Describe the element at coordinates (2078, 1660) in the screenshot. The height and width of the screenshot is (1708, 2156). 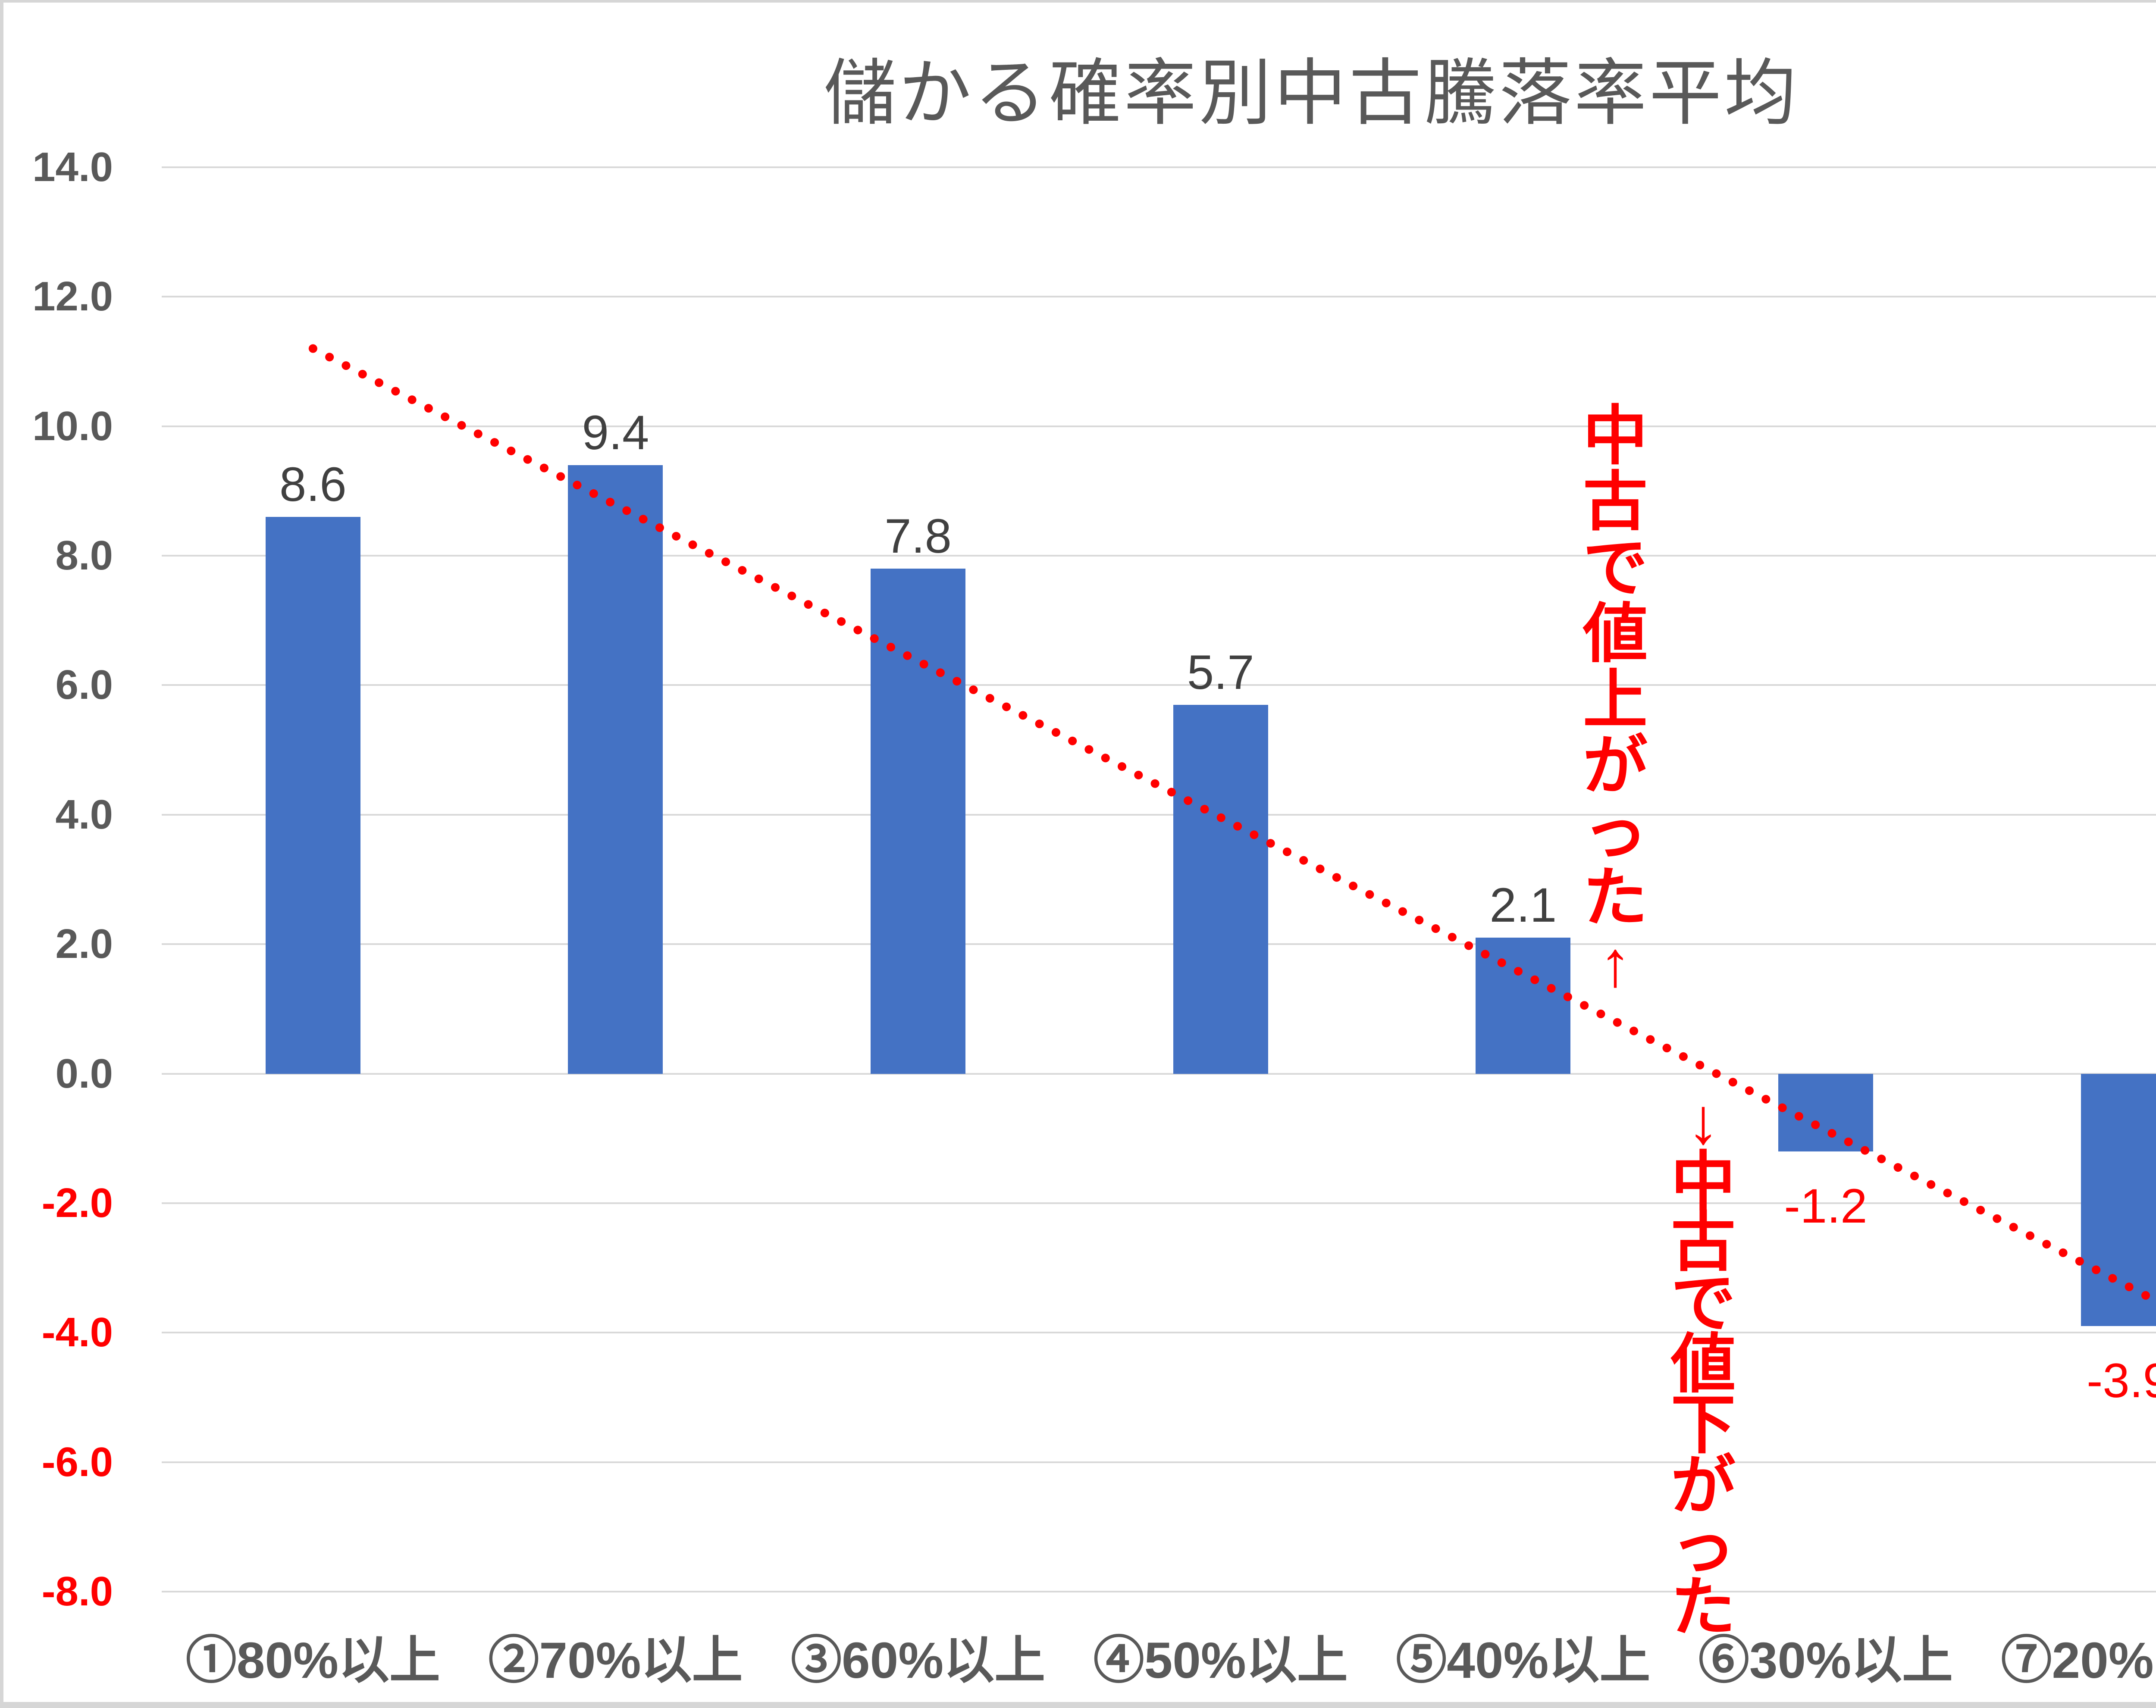
I see `x-axis-category-label: ⑦20%以上` at that location.